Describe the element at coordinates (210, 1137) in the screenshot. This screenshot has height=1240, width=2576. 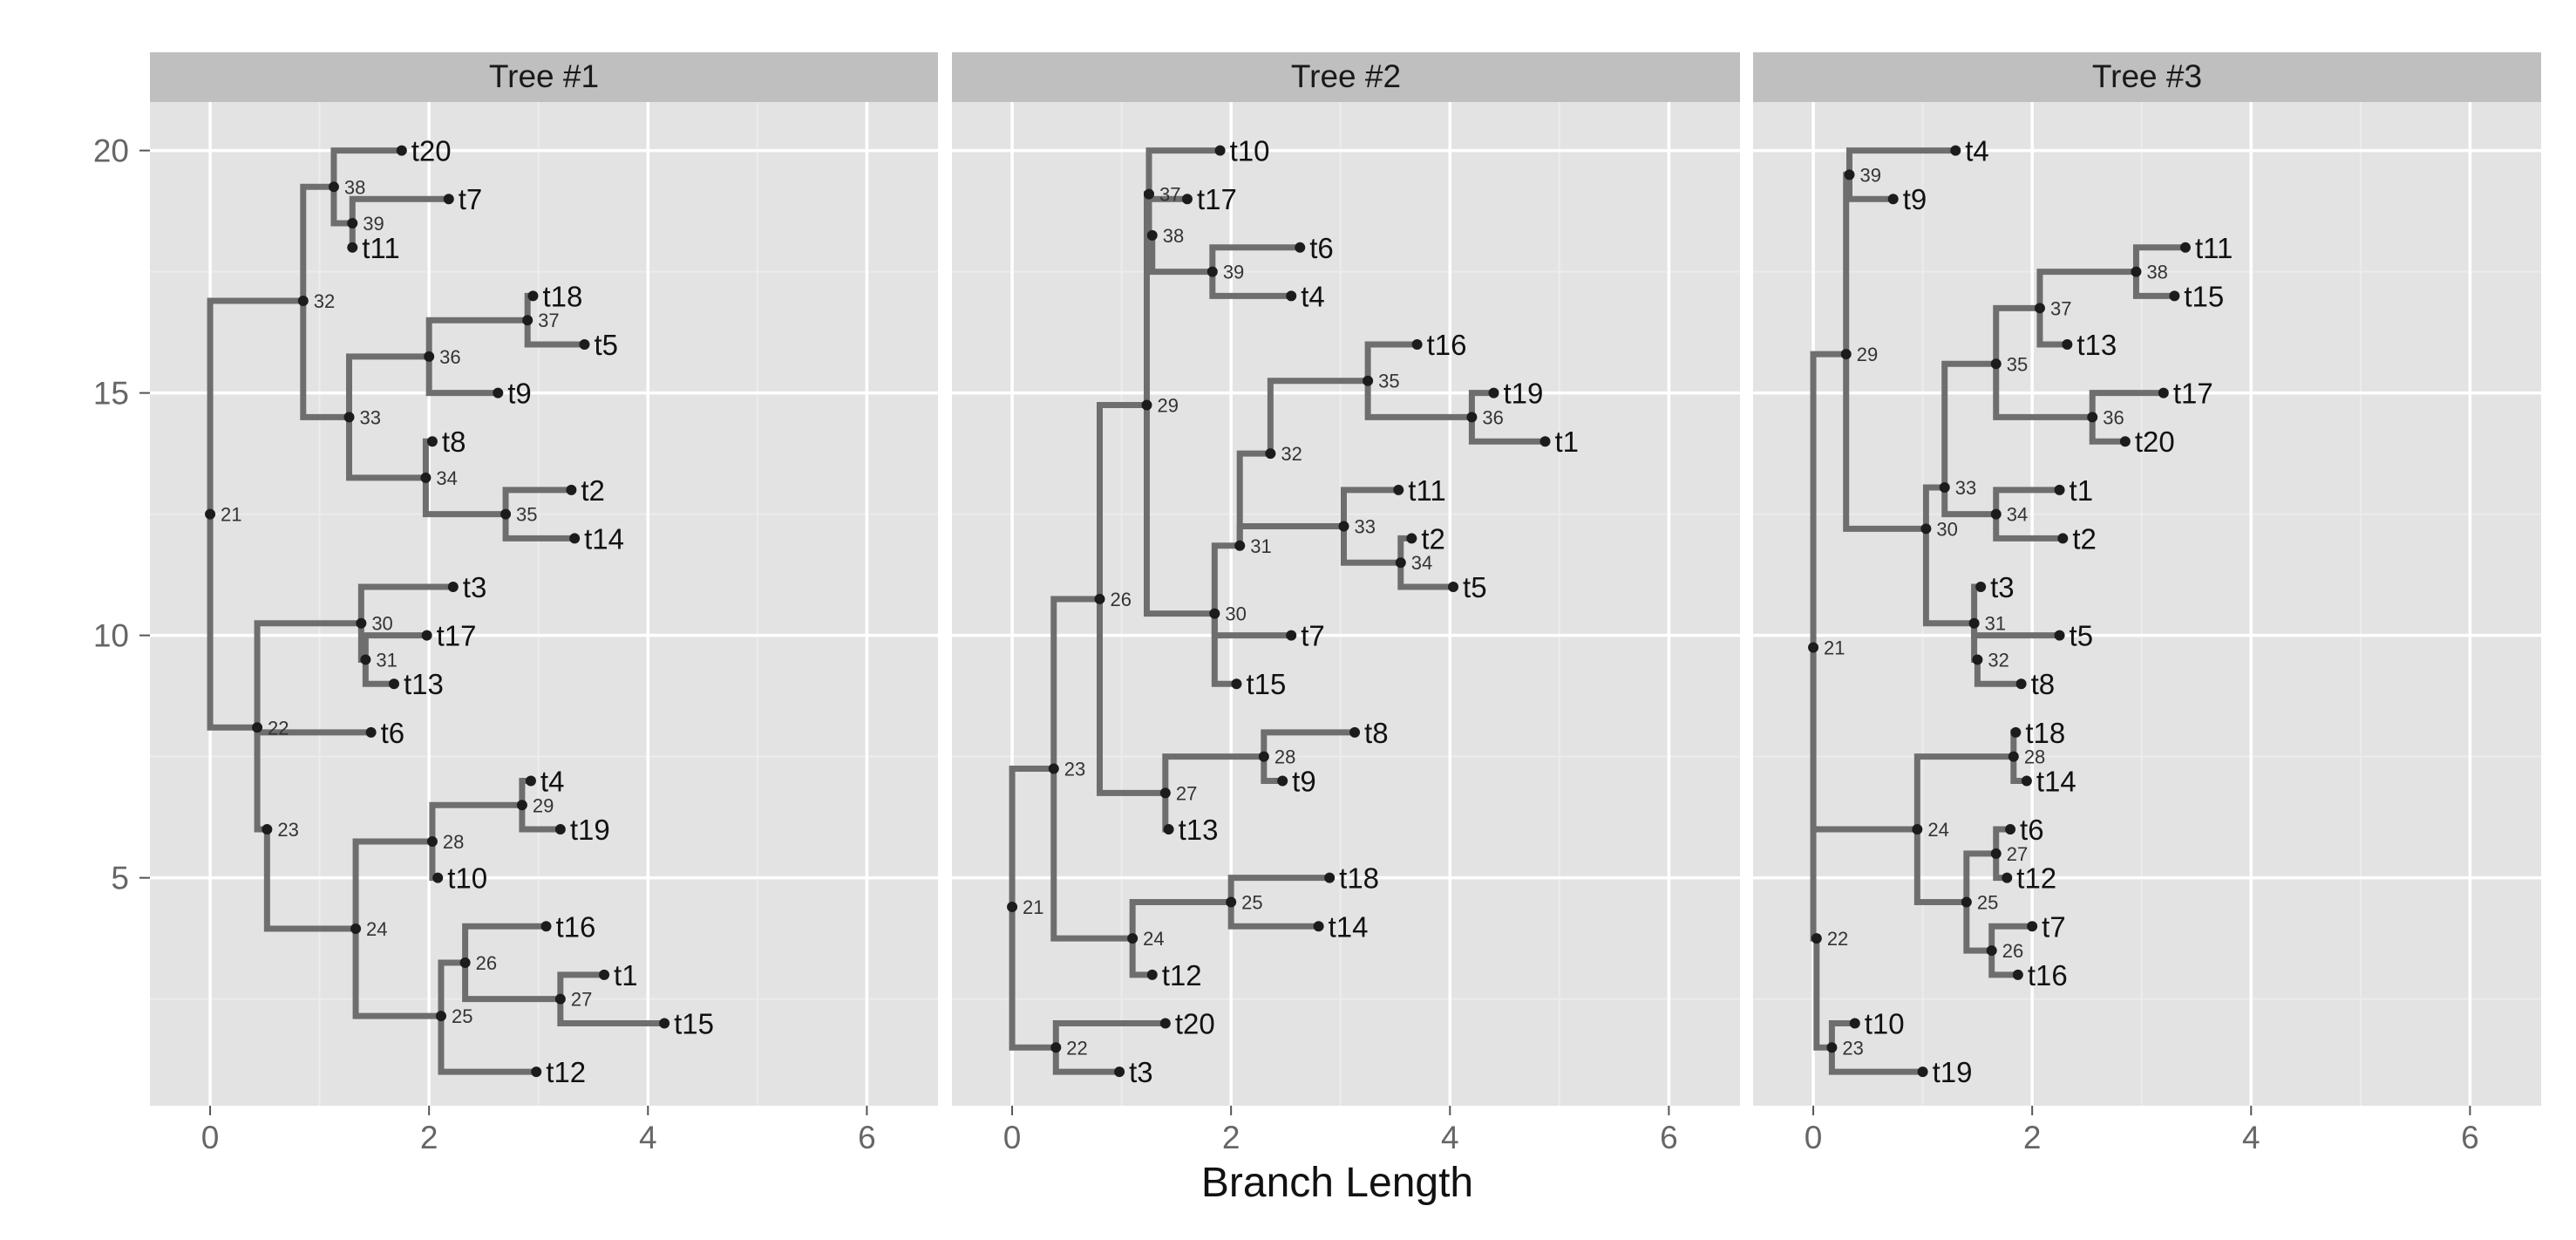
I see `x-axis-tick-label: 0` at that location.